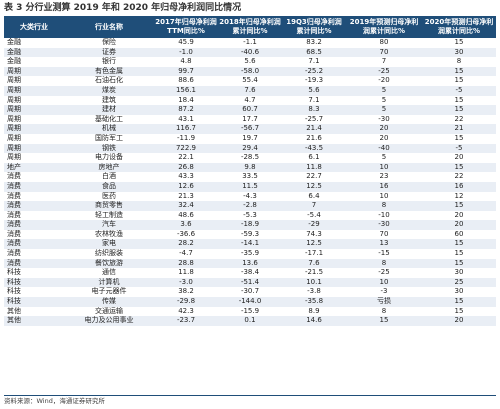 The height and width of the screenshot is (409, 500). I want to click on cell-2018: 55.4, so click(250, 81).